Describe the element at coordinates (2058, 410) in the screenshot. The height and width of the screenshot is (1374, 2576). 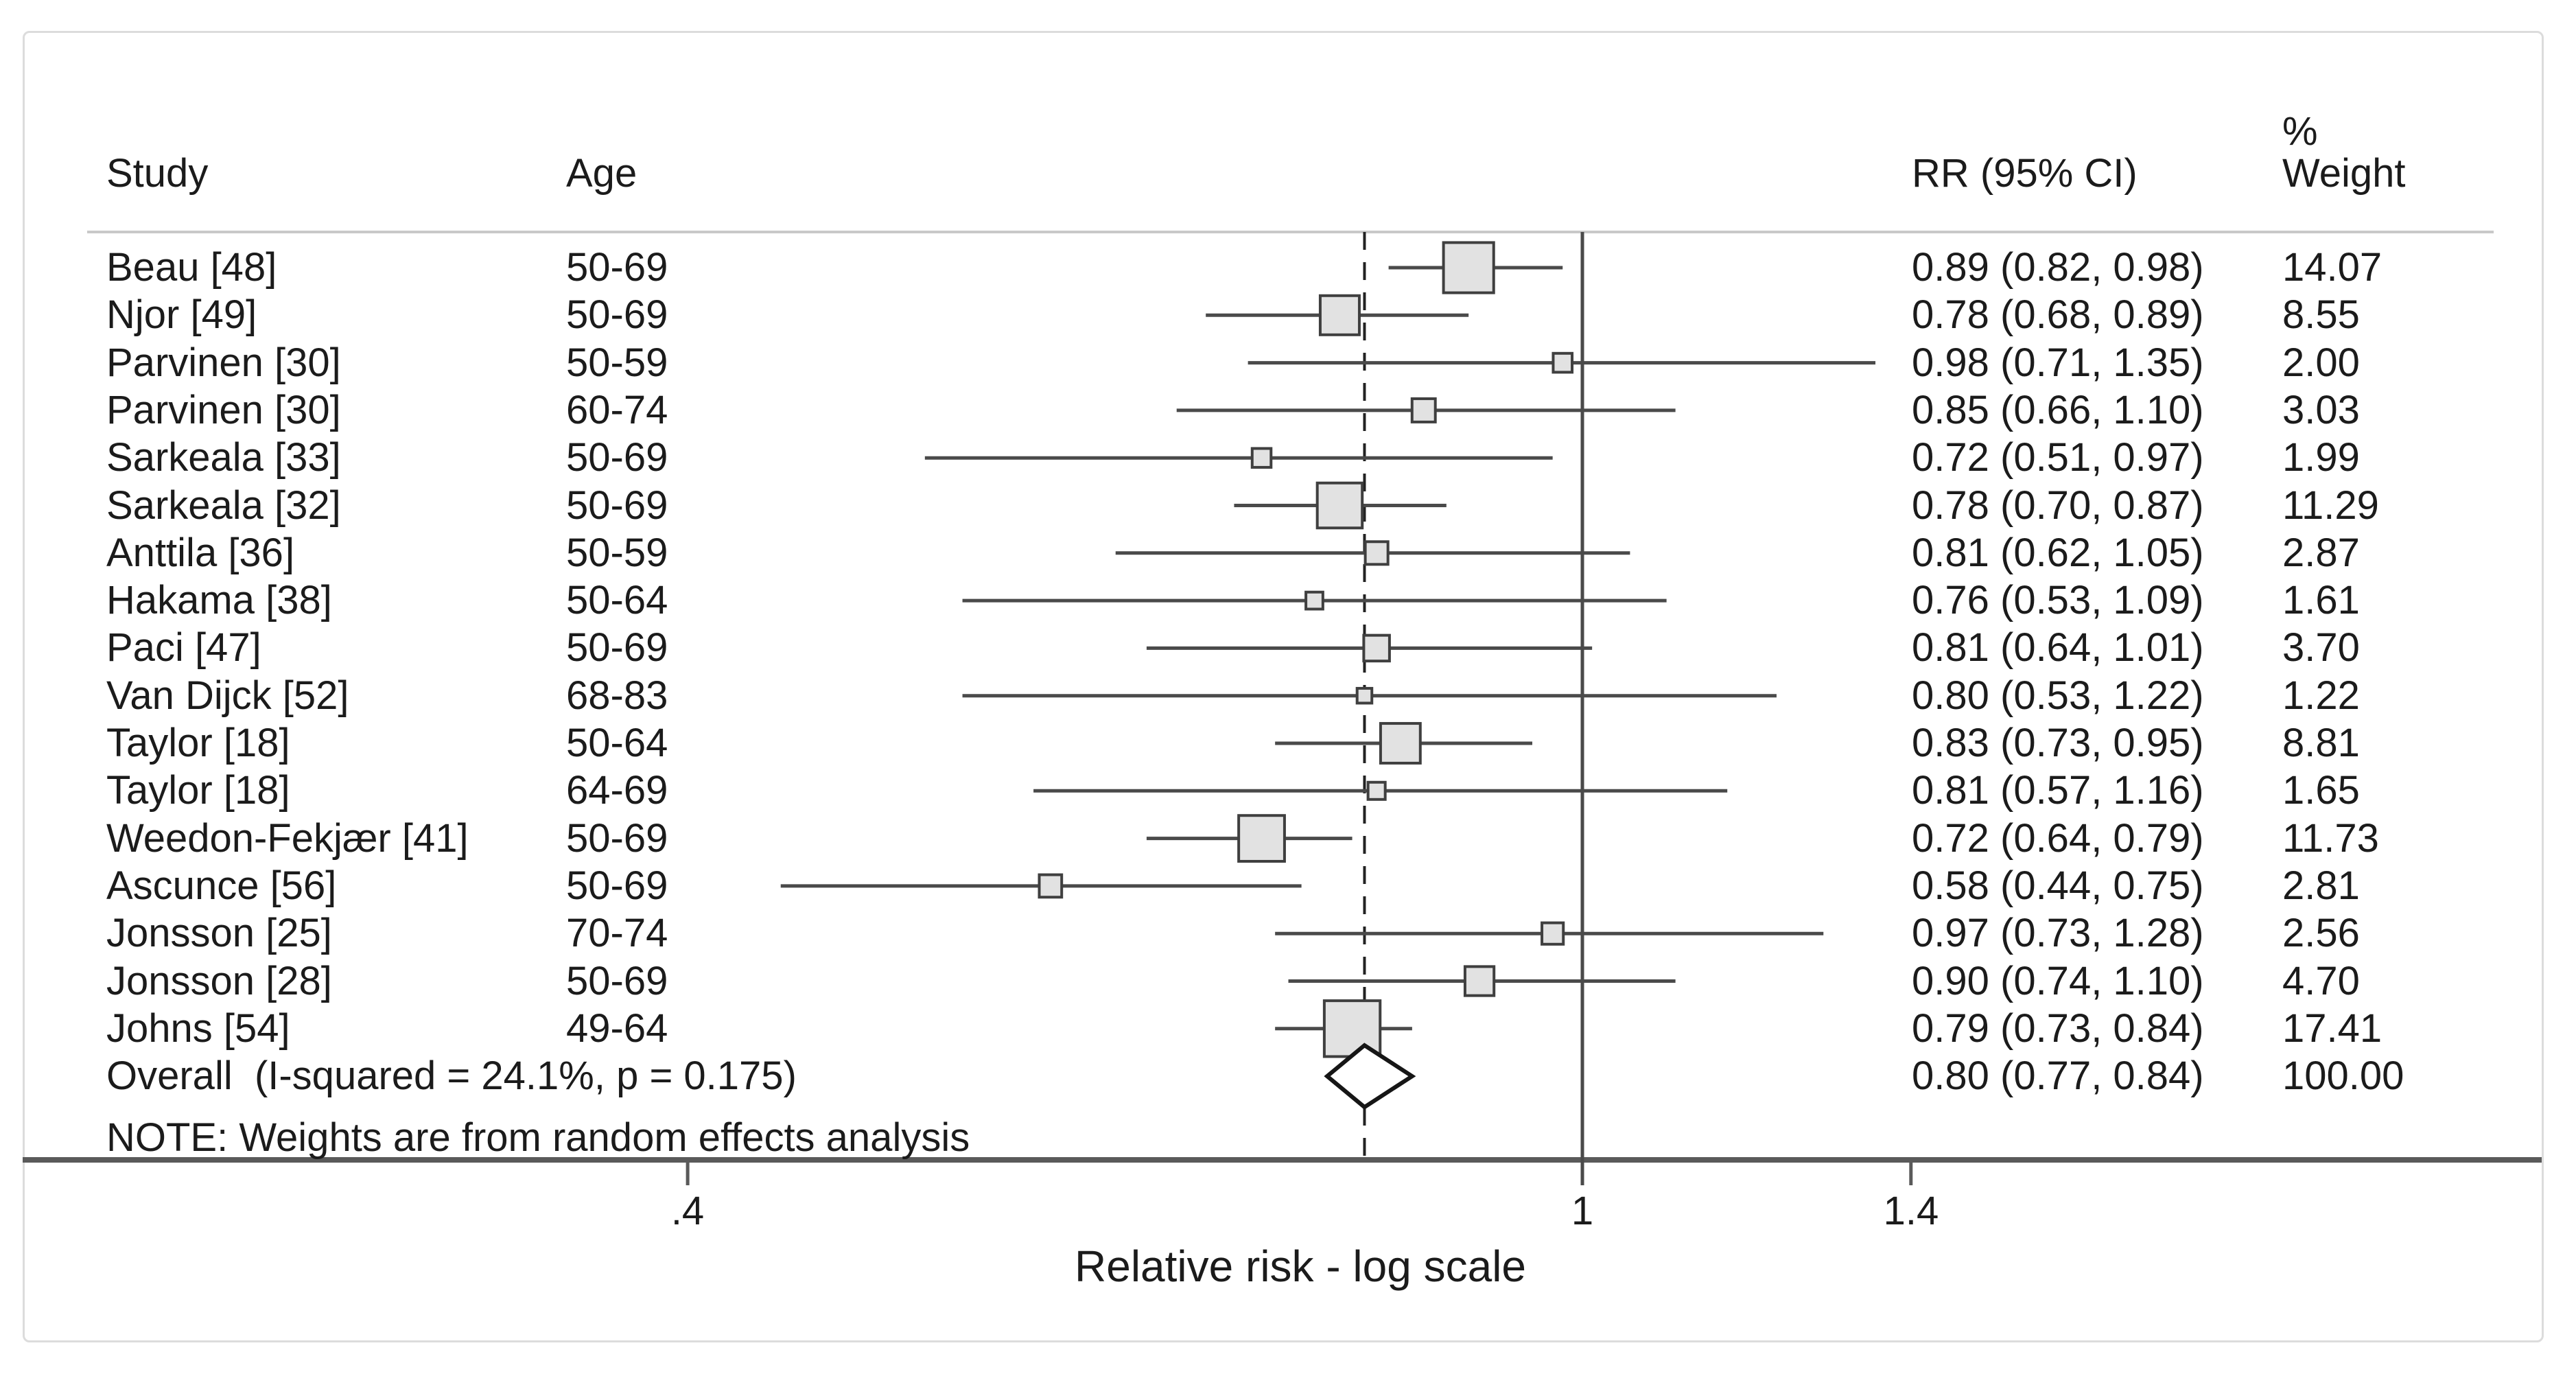
I see `rr-value: 0.85 (0.66, 1.10)` at that location.